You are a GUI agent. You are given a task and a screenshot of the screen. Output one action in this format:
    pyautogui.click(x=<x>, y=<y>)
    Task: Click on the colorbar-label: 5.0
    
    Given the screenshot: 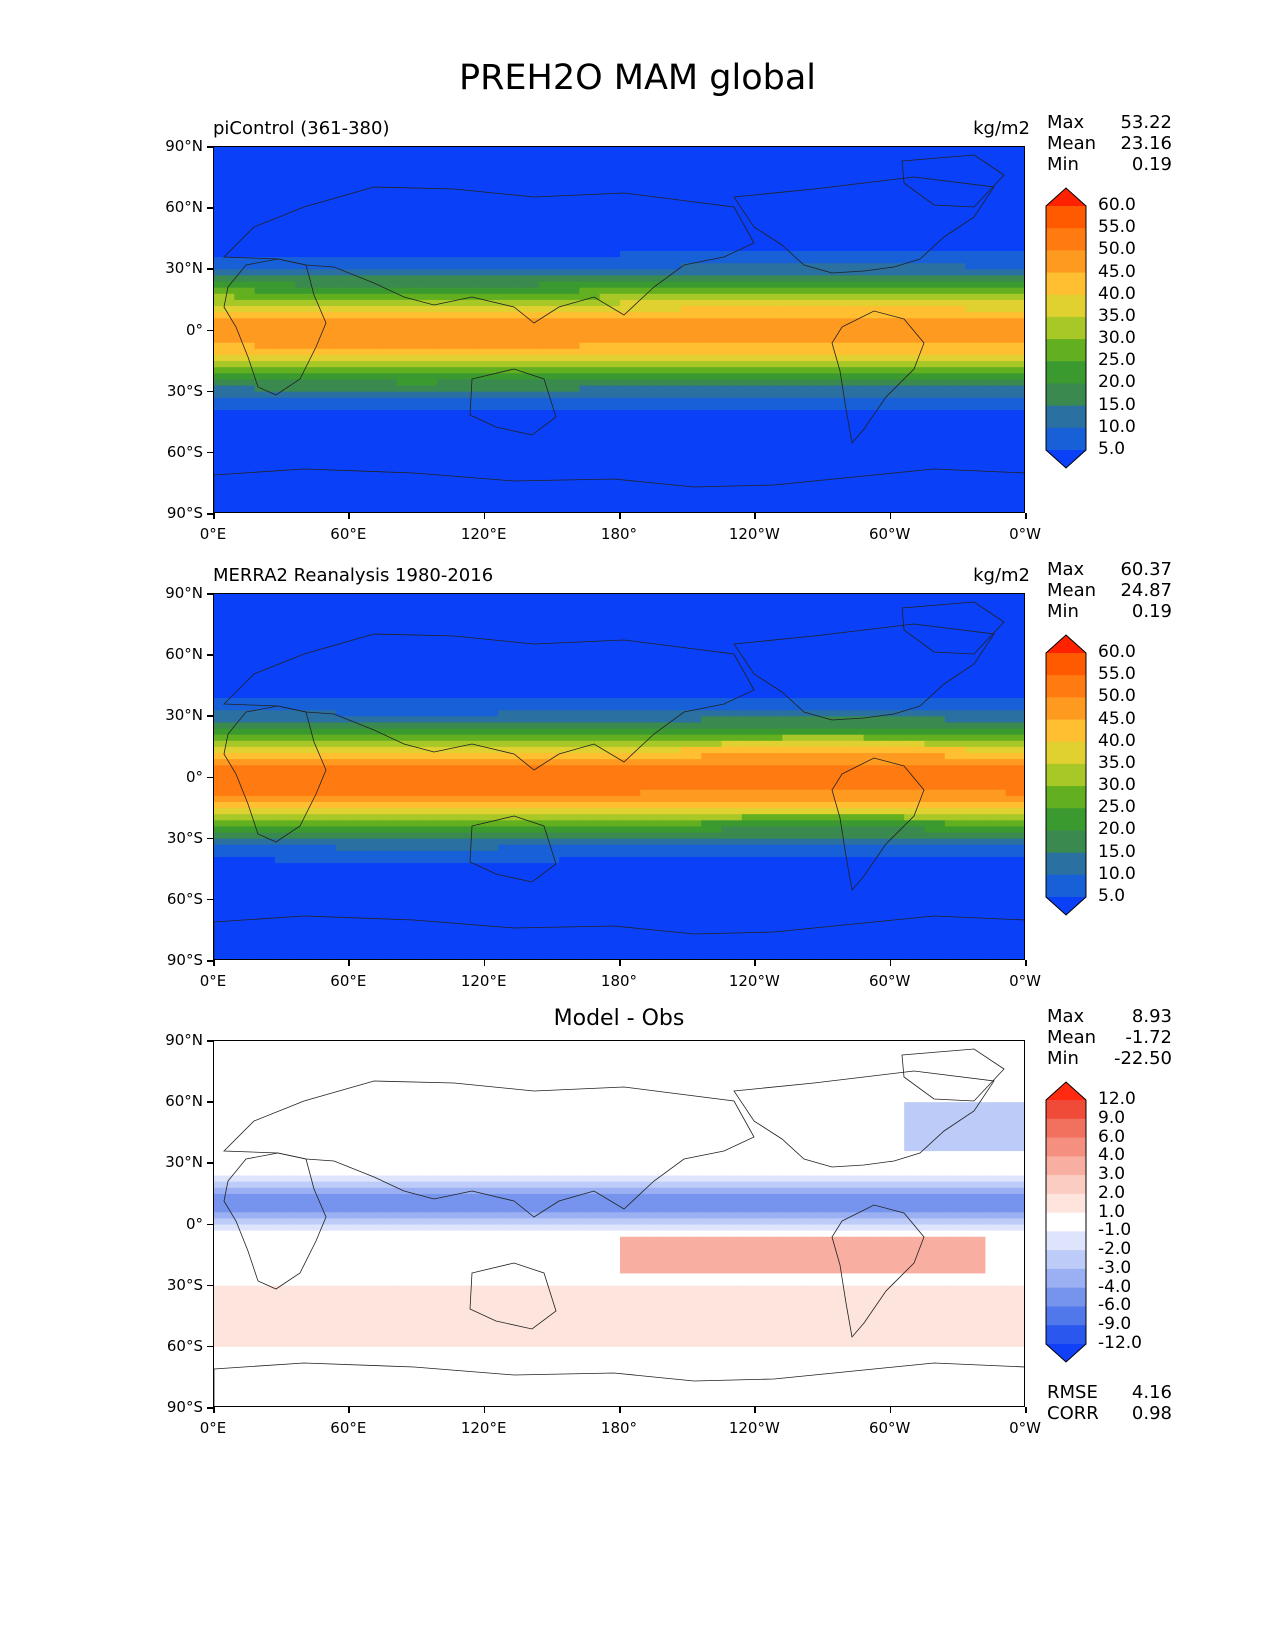 What is the action you would take?
    pyautogui.click(x=1112, y=896)
    